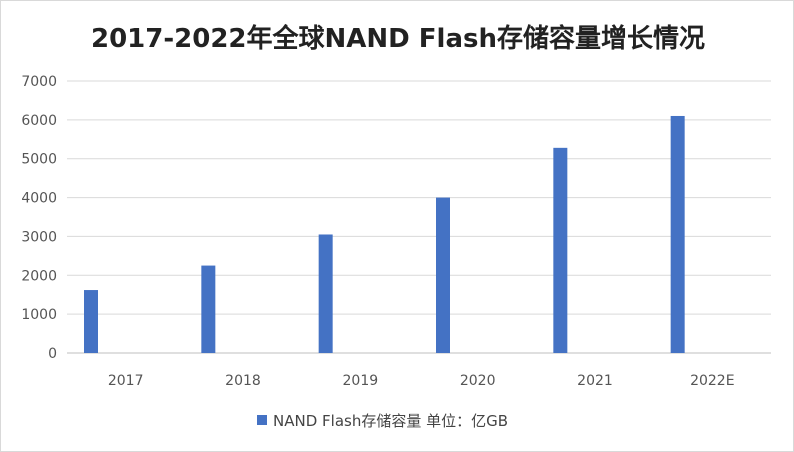 This screenshot has height=452, width=794. I want to click on y-tick-label: 2000, so click(39, 276).